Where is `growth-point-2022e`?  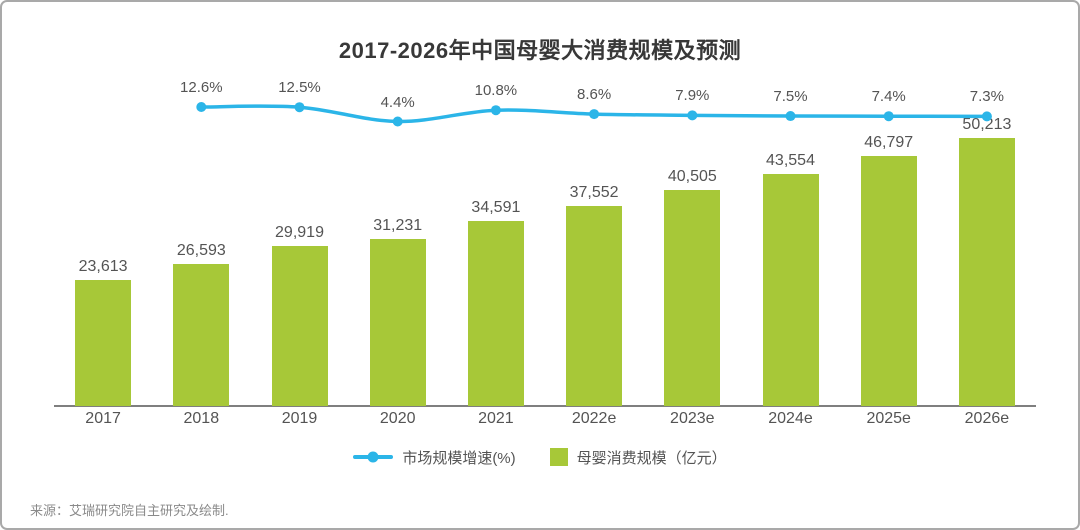
growth-point-2022e is located at coordinates (594, 114).